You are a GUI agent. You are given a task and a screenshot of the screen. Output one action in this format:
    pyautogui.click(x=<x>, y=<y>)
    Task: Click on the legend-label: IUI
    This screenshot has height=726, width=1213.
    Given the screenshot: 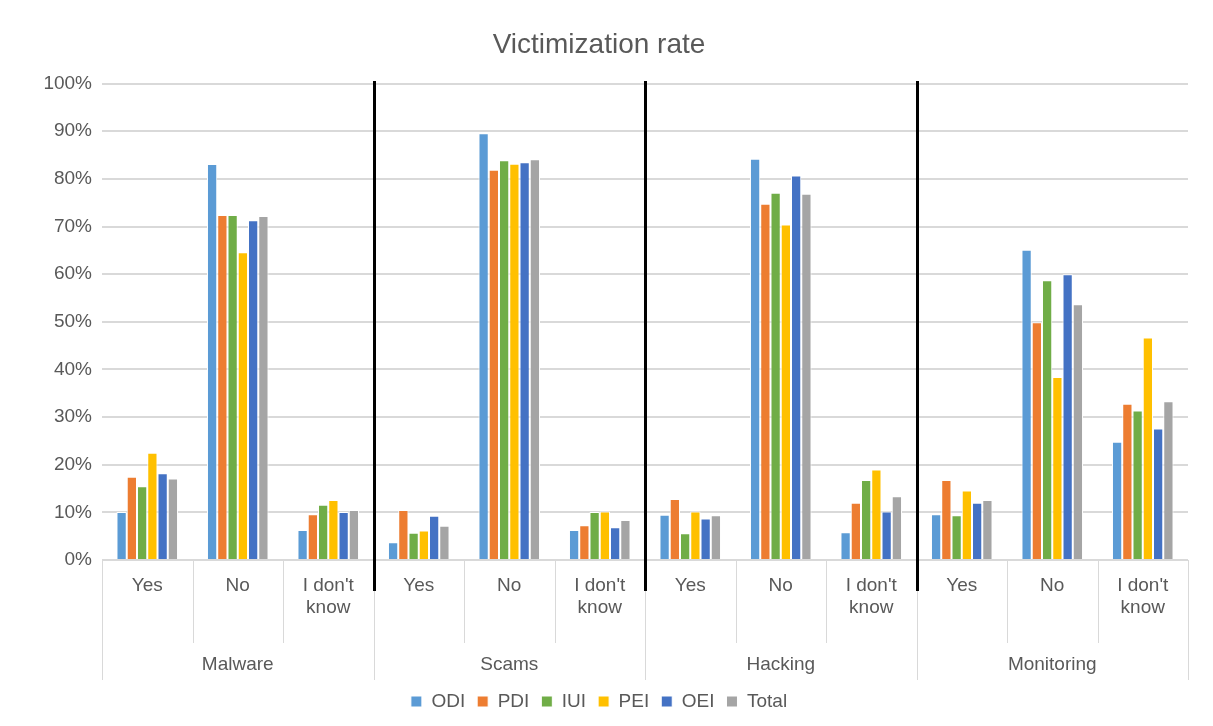 What is the action you would take?
    pyautogui.click(x=574, y=700)
    